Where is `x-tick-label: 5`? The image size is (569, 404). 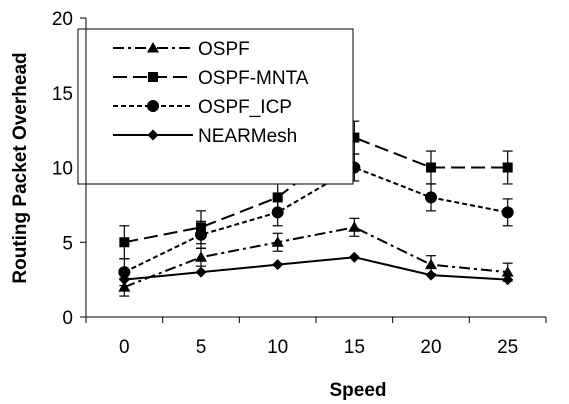 x-tick-label: 5 is located at coordinates (201, 347).